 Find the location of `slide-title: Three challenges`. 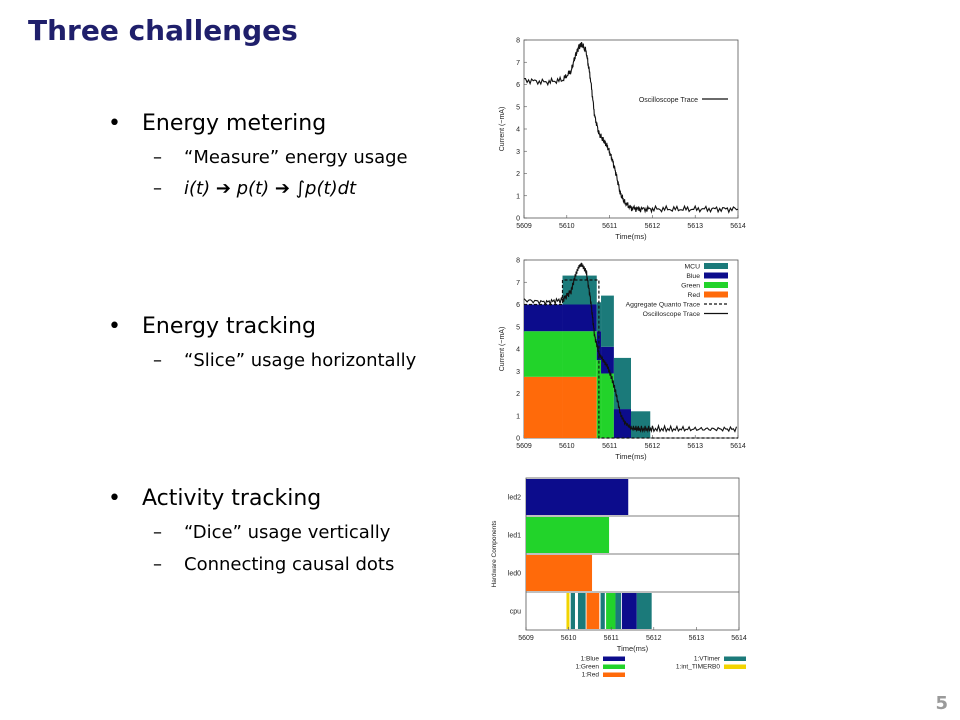

slide-title: Three challenges is located at coordinates (163, 30).